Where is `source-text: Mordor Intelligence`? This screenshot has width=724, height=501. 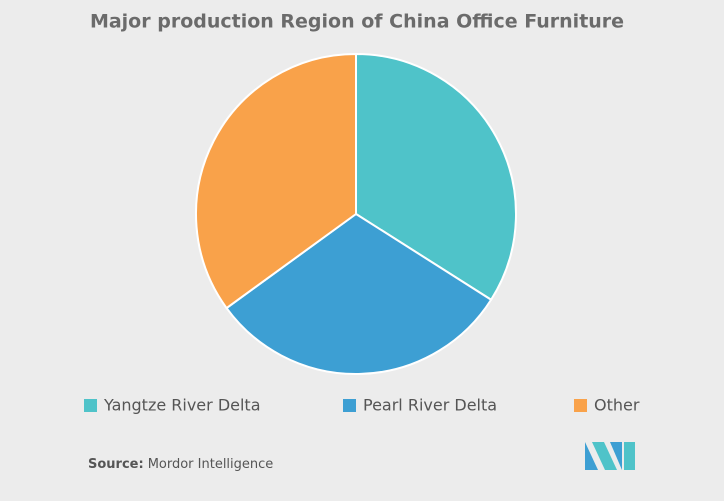 source-text: Mordor Intelligence is located at coordinates (211, 464).